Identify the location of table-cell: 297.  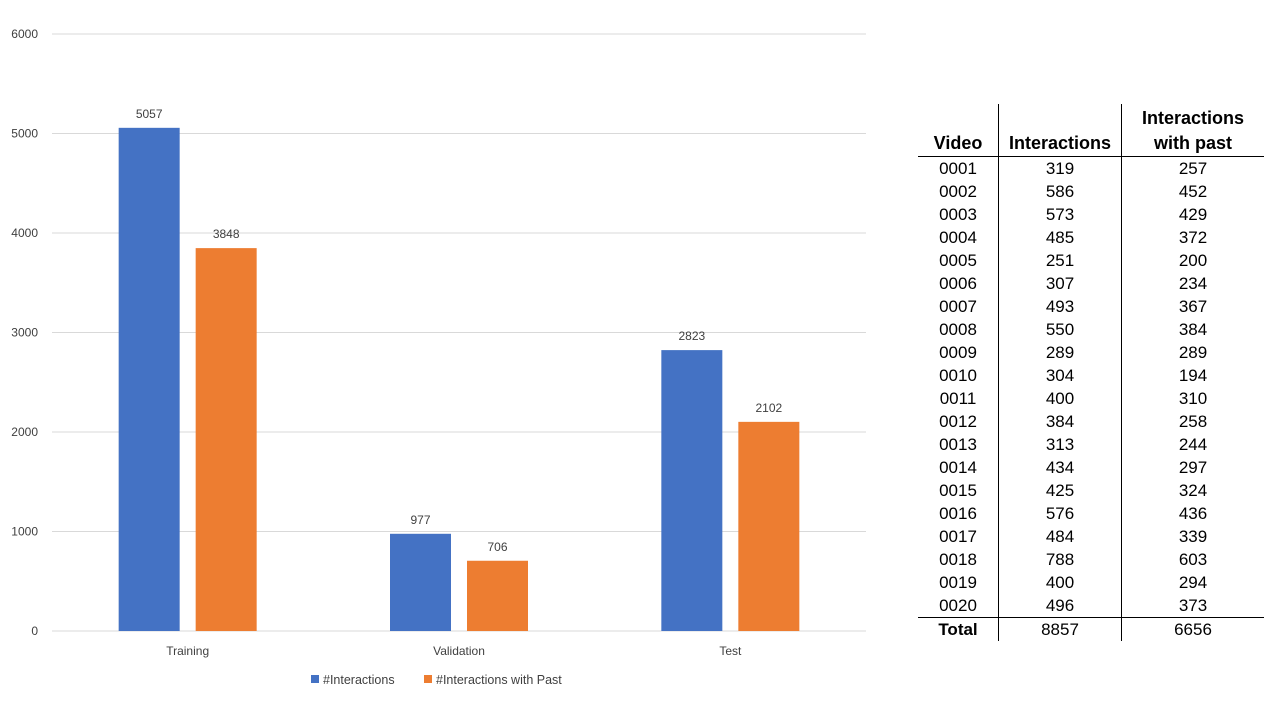
(1192, 467).